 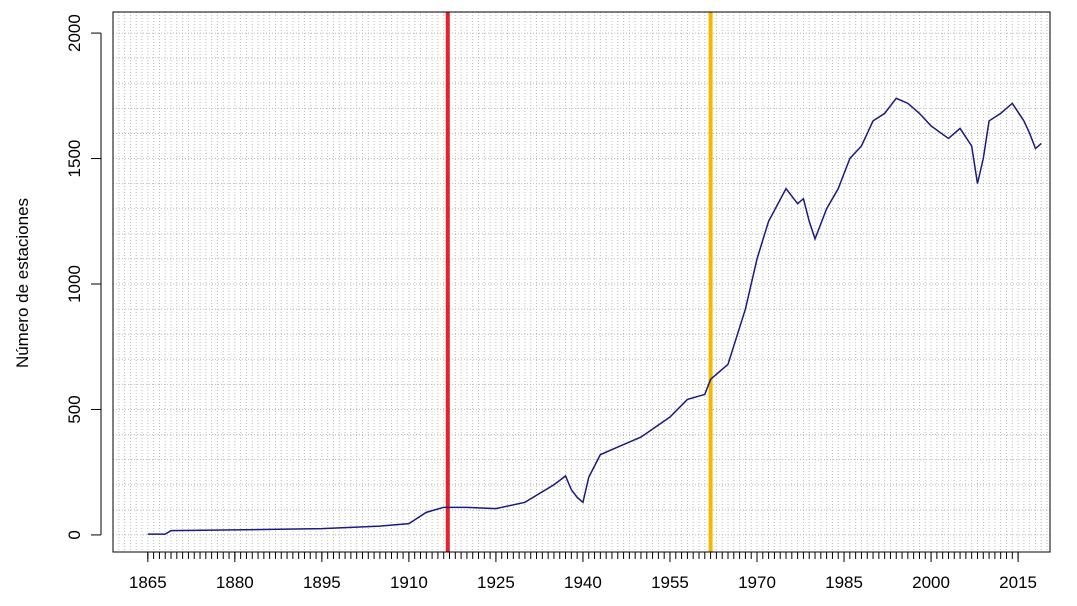 I want to click on y-tick-label: 1500, so click(x=74, y=159).